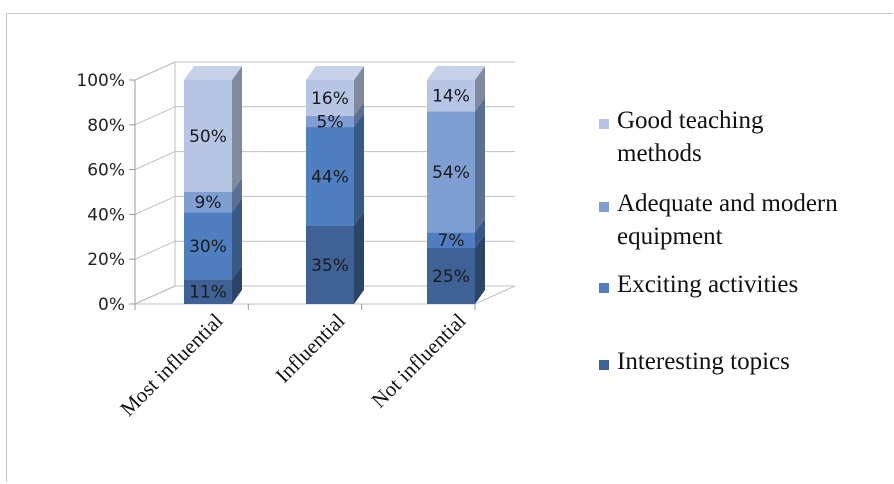 The height and width of the screenshot is (484, 894). I want to click on data-label: 9%, so click(208, 203).